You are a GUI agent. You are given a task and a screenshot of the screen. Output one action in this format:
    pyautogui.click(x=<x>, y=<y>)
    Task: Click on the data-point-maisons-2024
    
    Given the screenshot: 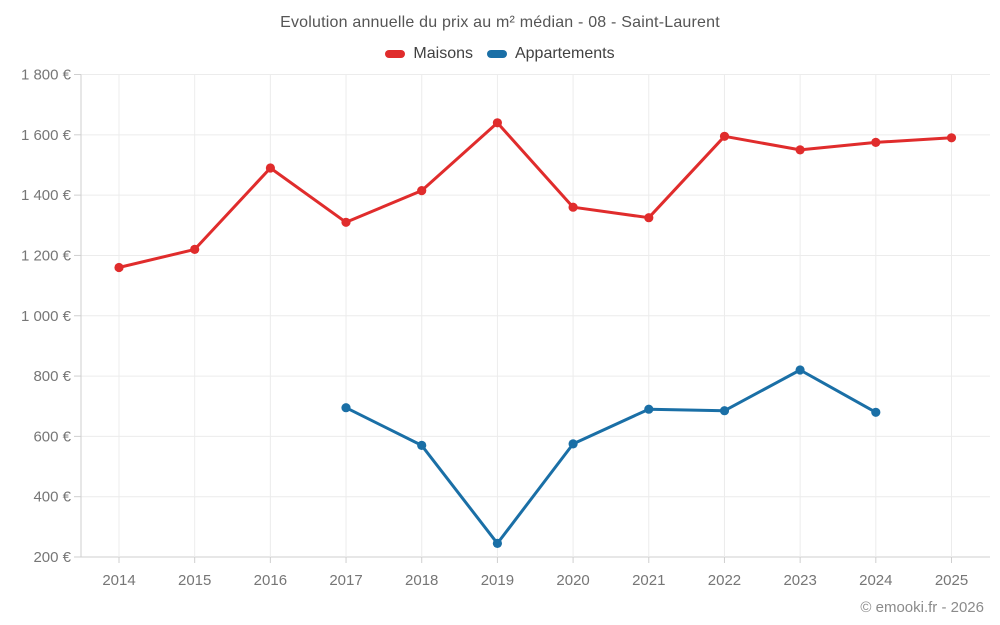 What is the action you would take?
    pyautogui.click(x=876, y=142)
    